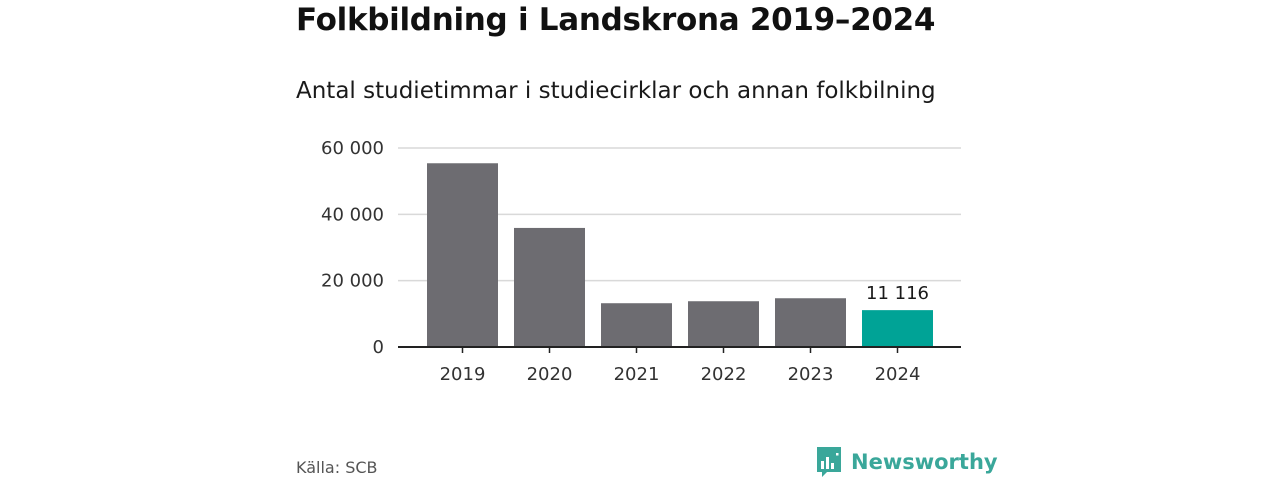 The image size is (1280, 480). Describe the element at coordinates (352, 148) in the screenshot. I see `y-tick-label: 60 000` at that location.